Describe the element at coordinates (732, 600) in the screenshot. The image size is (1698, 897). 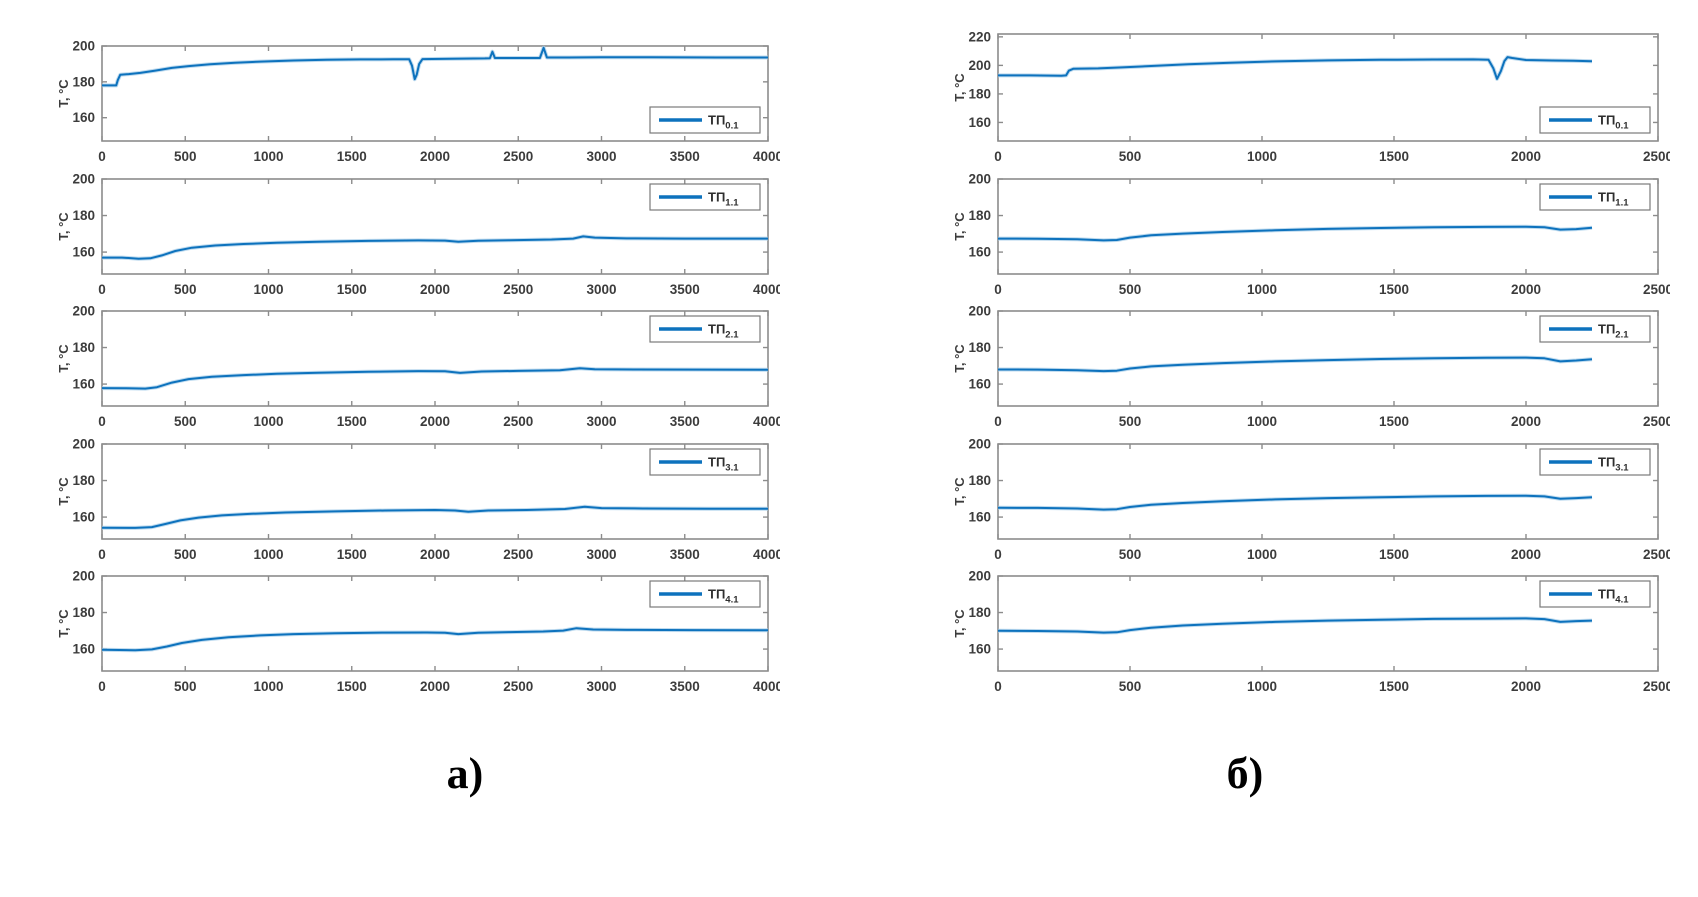
I see `legend-label-subscript: 4.1` at that location.